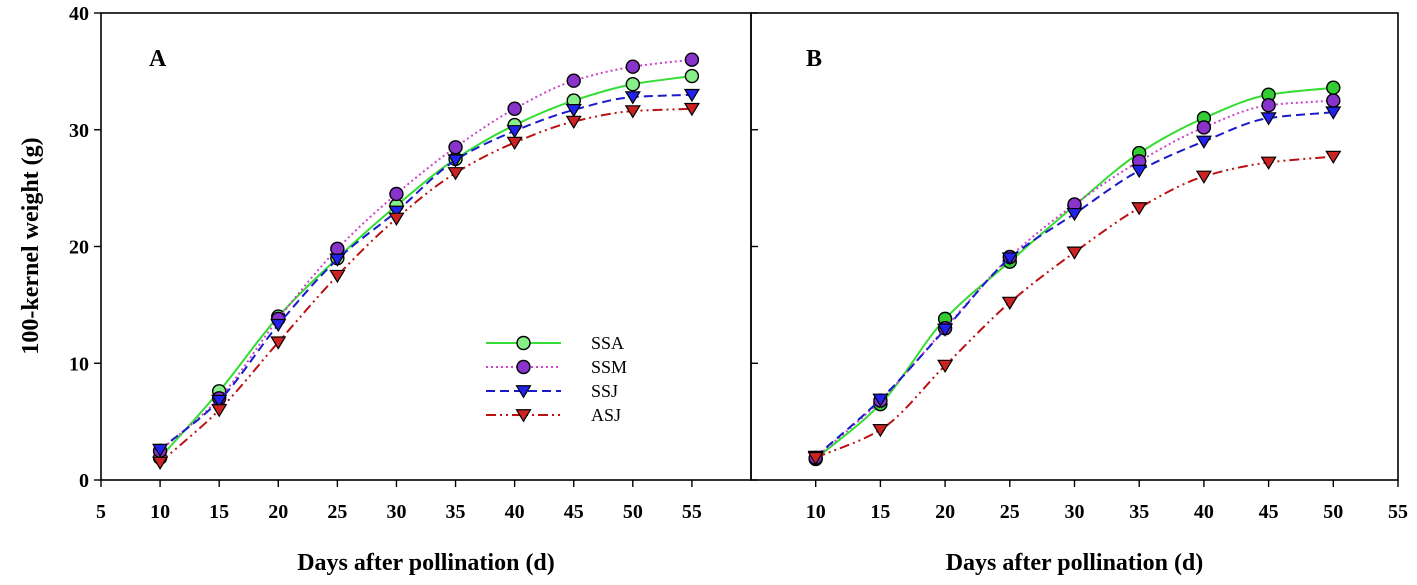 Image resolution: width=1417 pixels, height=585 pixels. Describe the element at coordinates (523, 416) in the screenshot. I see `legend-marker-asj` at that location.